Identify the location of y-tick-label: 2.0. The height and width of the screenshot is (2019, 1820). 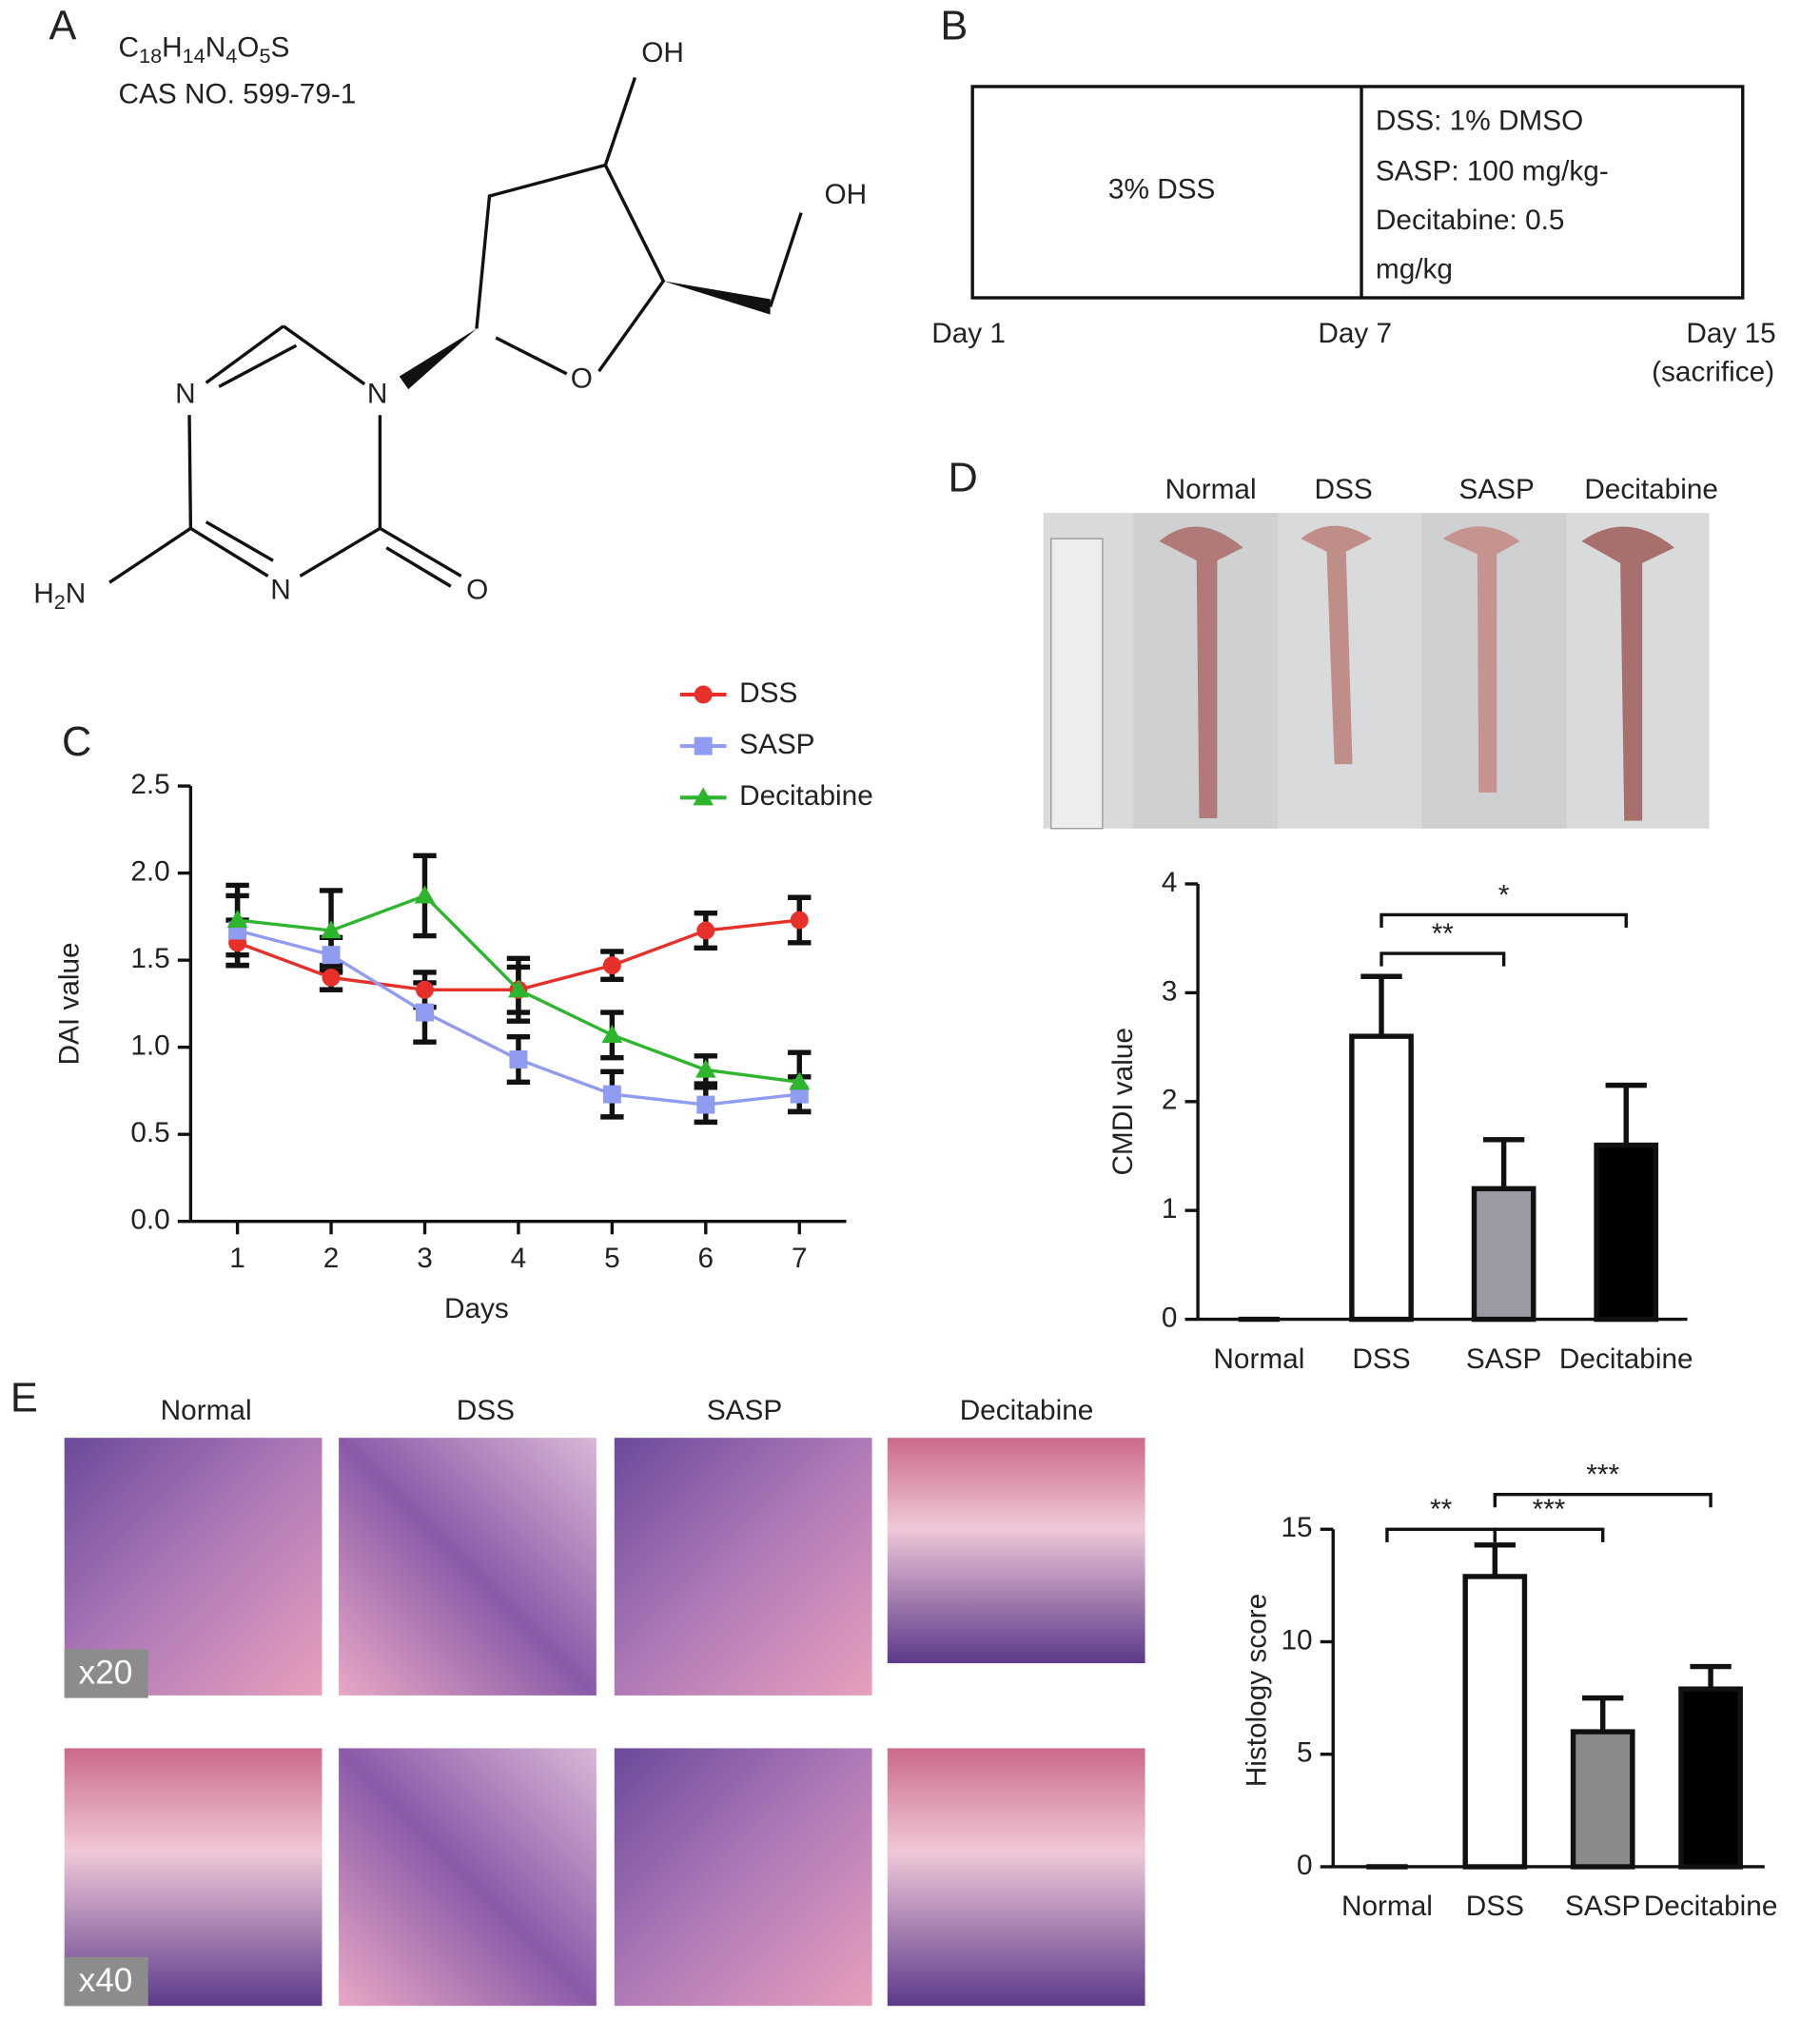
(150, 871).